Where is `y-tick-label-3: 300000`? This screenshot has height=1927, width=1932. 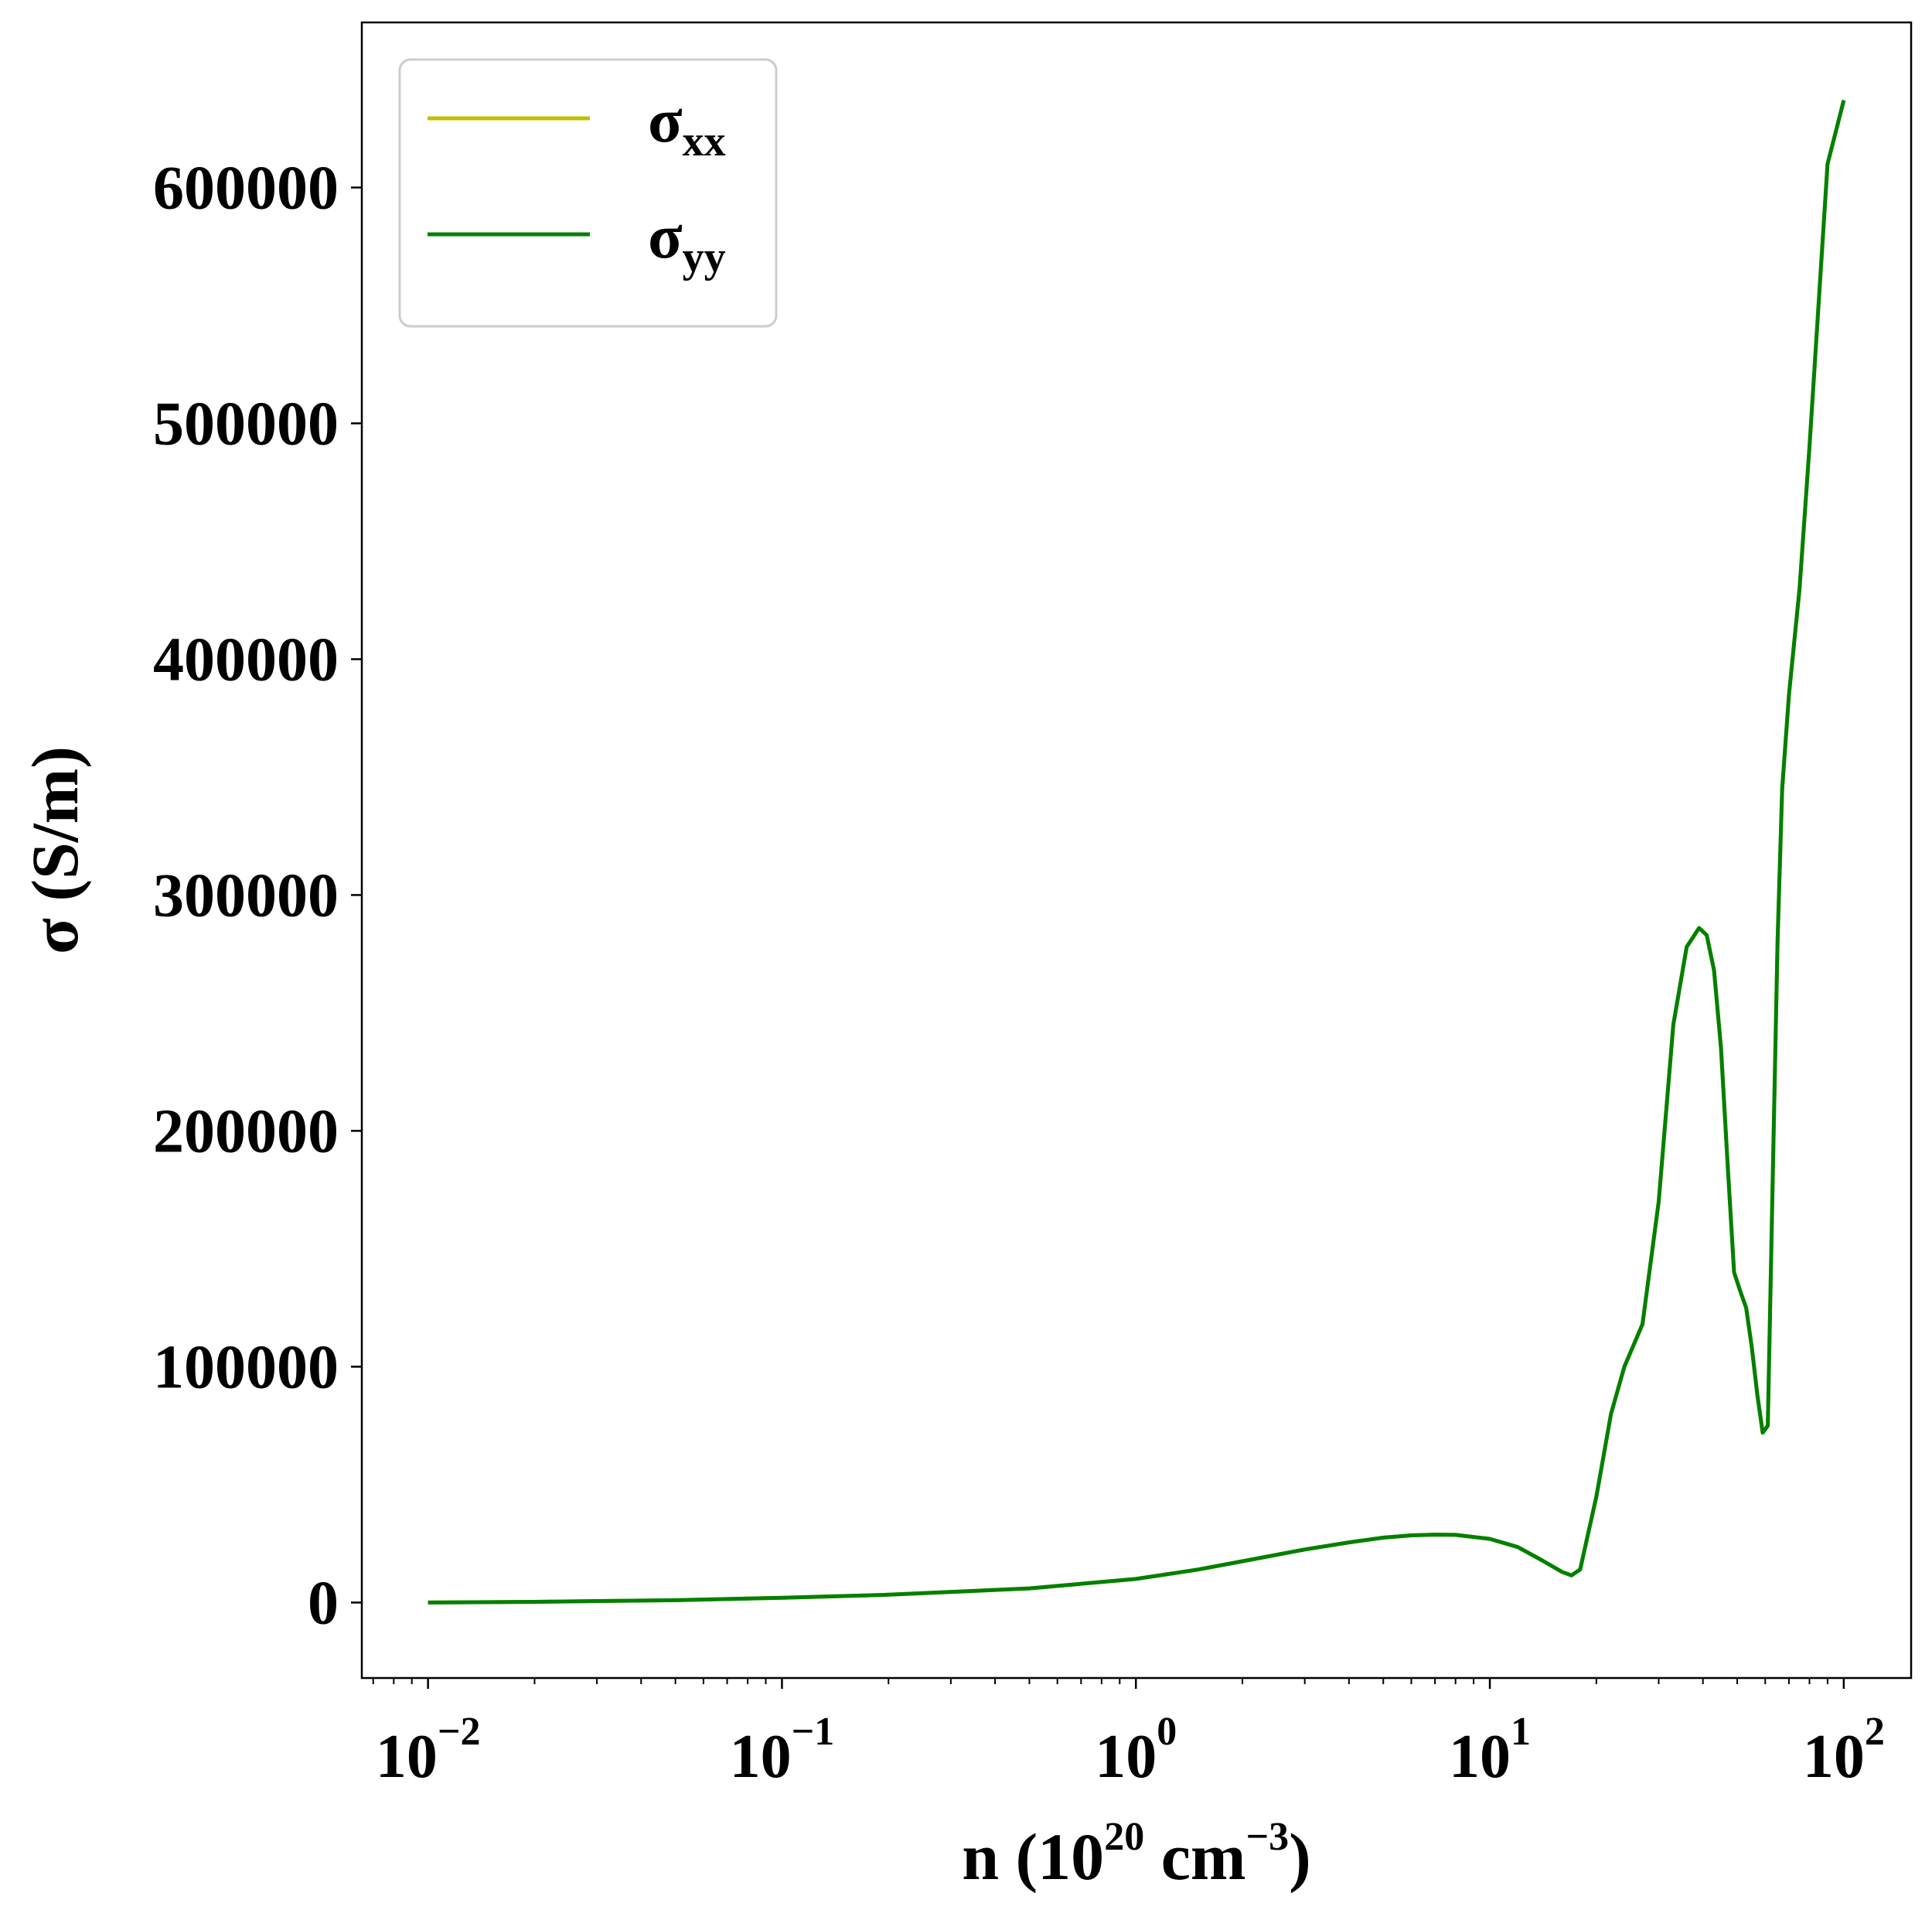 y-tick-label-3: 300000 is located at coordinates (246, 895).